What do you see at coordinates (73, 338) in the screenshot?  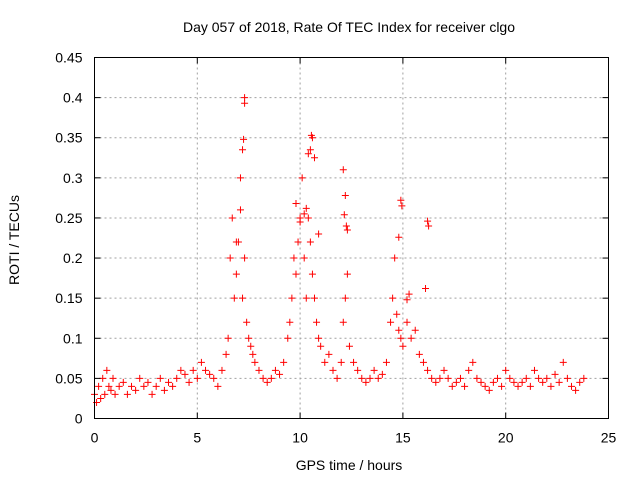 I see `y-tick-label: 0.1` at bounding box center [73, 338].